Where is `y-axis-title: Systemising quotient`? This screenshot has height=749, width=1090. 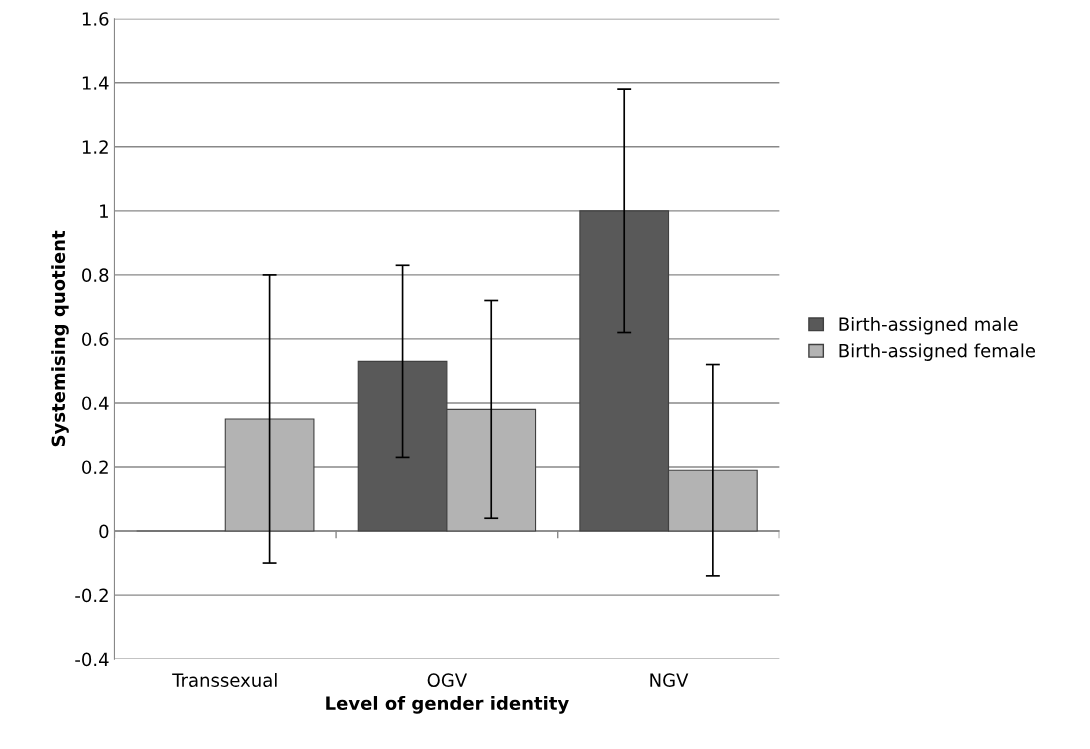 y-axis-title: Systemising quotient is located at coordinates (60, 338).